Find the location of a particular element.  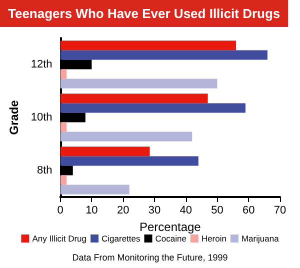

x-axis-title: Percentage is located at coordinates (170, 227).